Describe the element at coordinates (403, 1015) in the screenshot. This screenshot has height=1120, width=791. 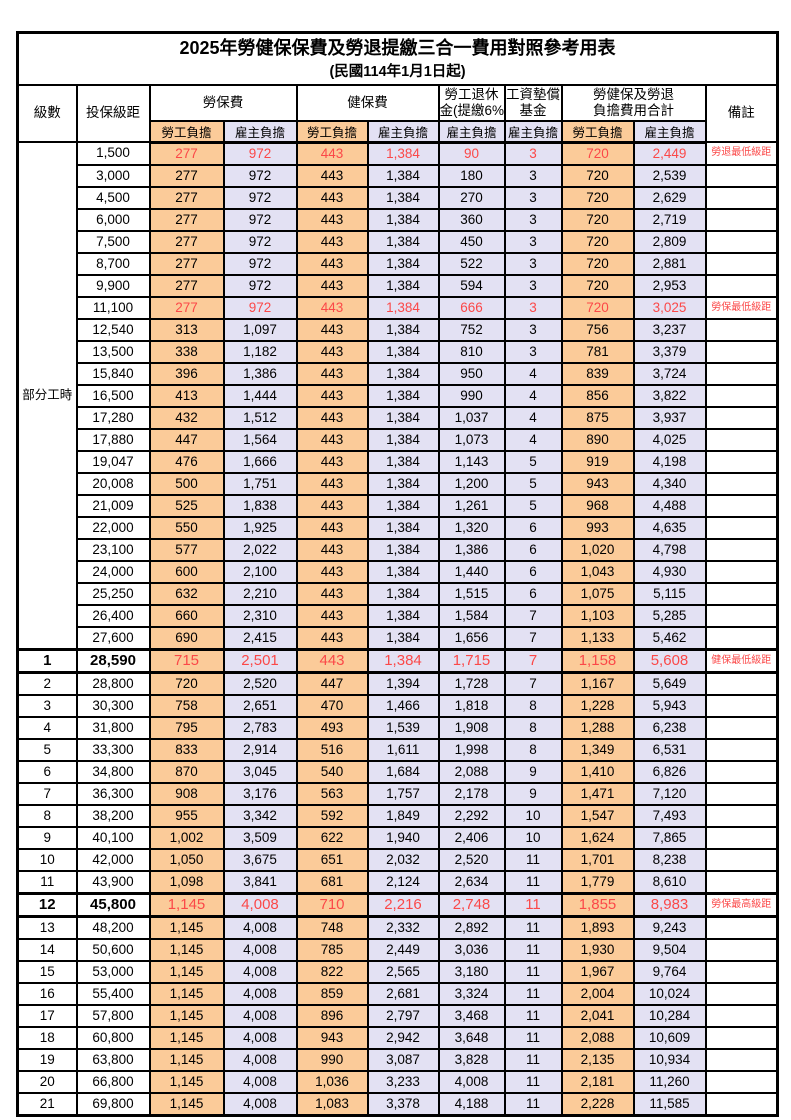
I see `value-cell: 2,797` at that location.